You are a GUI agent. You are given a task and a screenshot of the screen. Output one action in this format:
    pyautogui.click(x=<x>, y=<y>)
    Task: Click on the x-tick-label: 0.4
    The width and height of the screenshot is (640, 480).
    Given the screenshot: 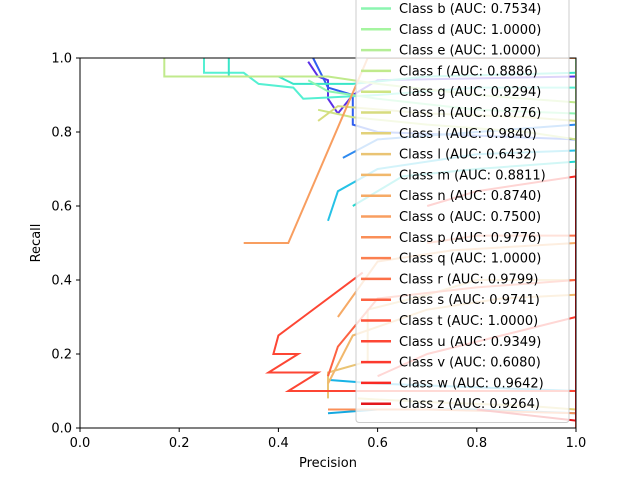 What is the action you would take?
    pyautogui.click(x=278, y=443)
    